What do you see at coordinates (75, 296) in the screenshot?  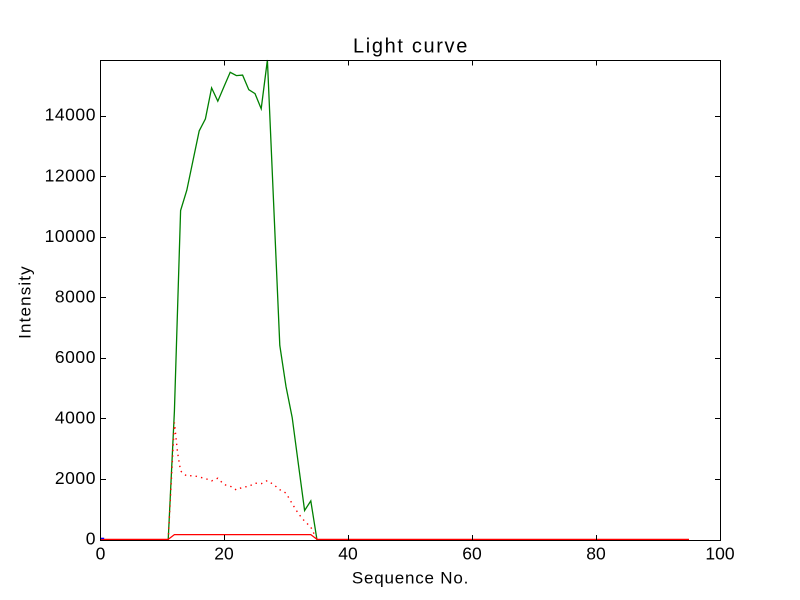 I see `svg-text: 8000` at bounding box center [75, 296].